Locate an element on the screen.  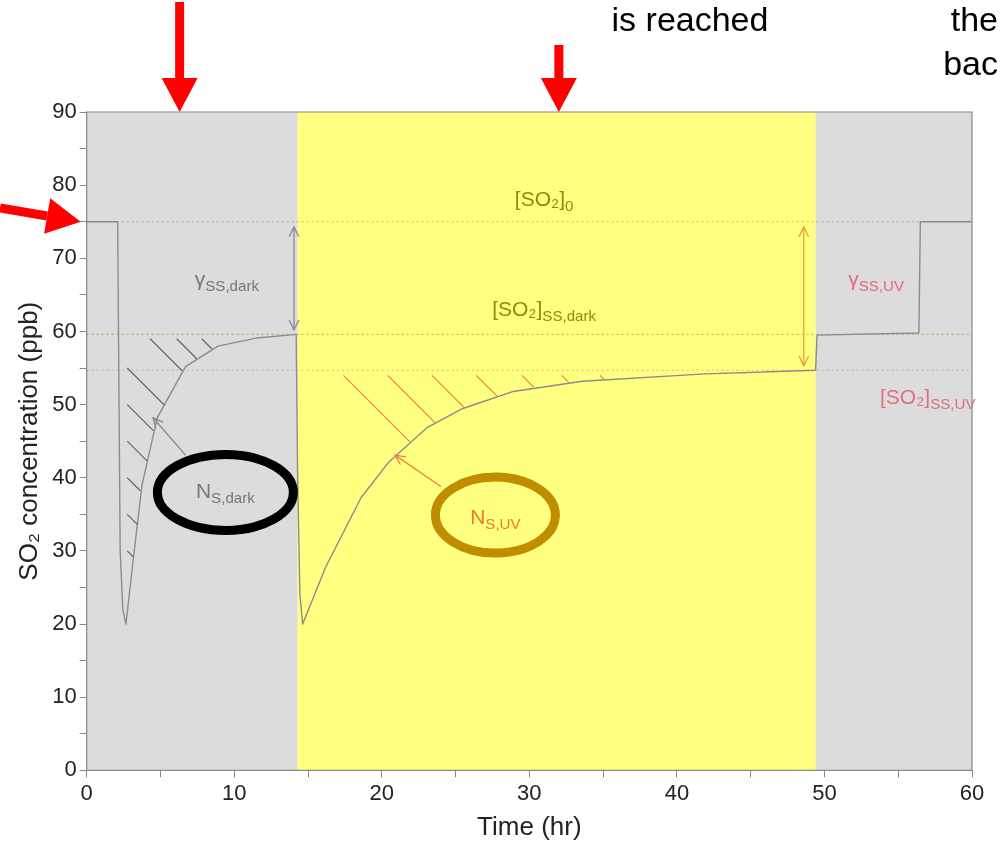
x-tick-label: 30 is located at coordinates (529, 792).